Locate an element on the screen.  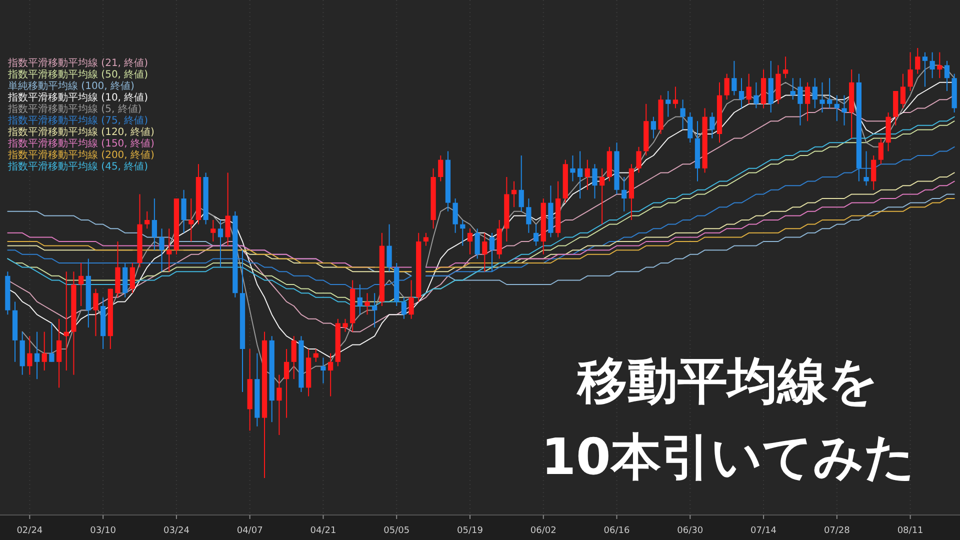
x-tick-label: 04/07 is located at coordinates (249, 531).